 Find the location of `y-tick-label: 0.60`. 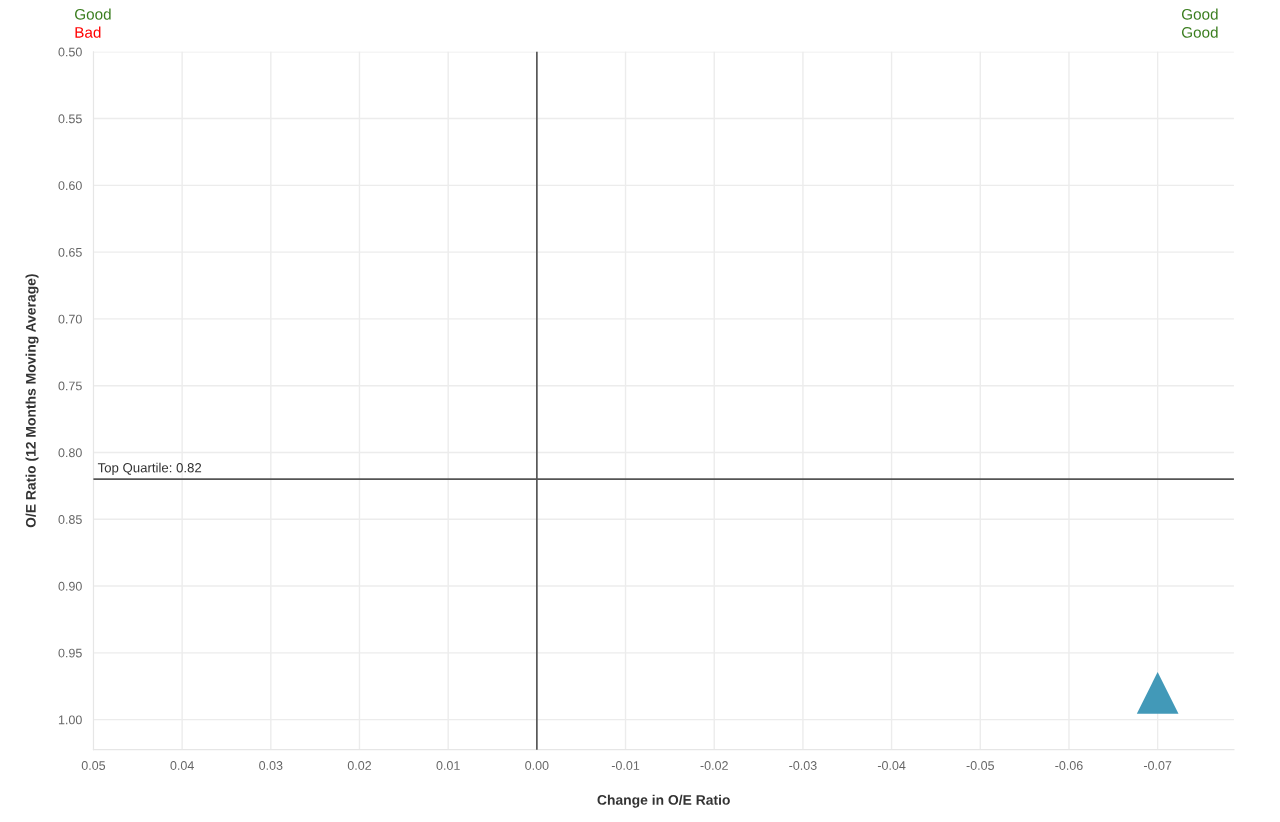

y-tick-label: 0.60 is located at coordinates (70, 185).